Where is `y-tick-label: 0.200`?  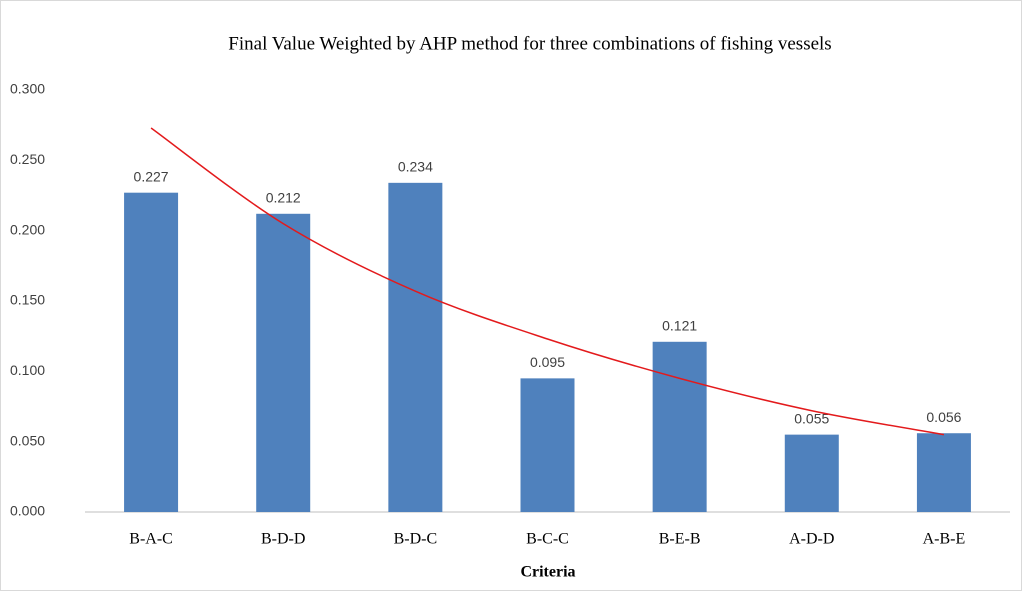
y-tick-label: 0.200 is located at coordinates (27, 229).